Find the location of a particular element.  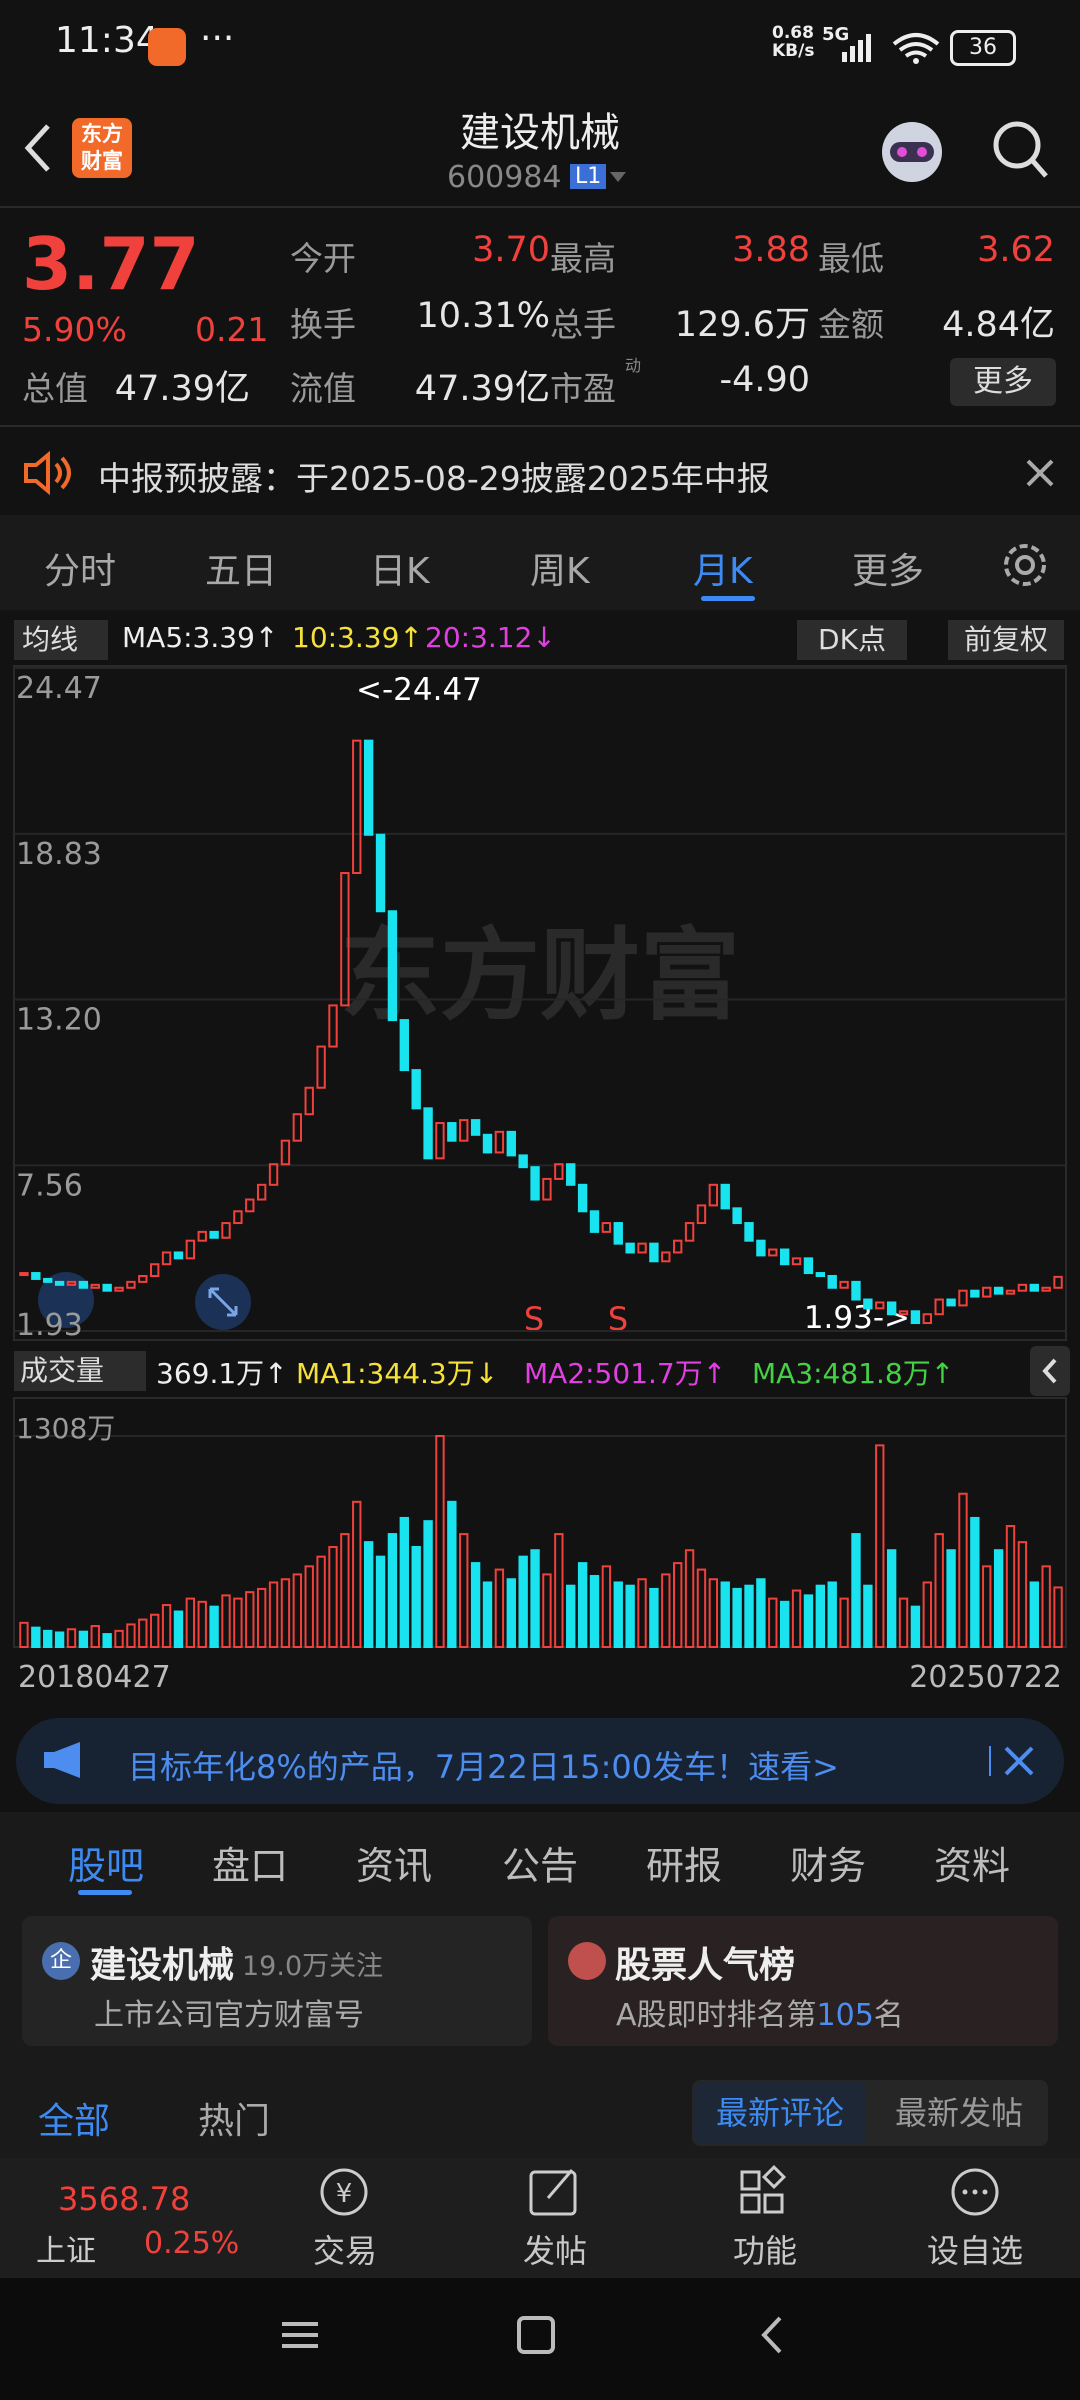

search-button is located at coordinates (1020, 150).